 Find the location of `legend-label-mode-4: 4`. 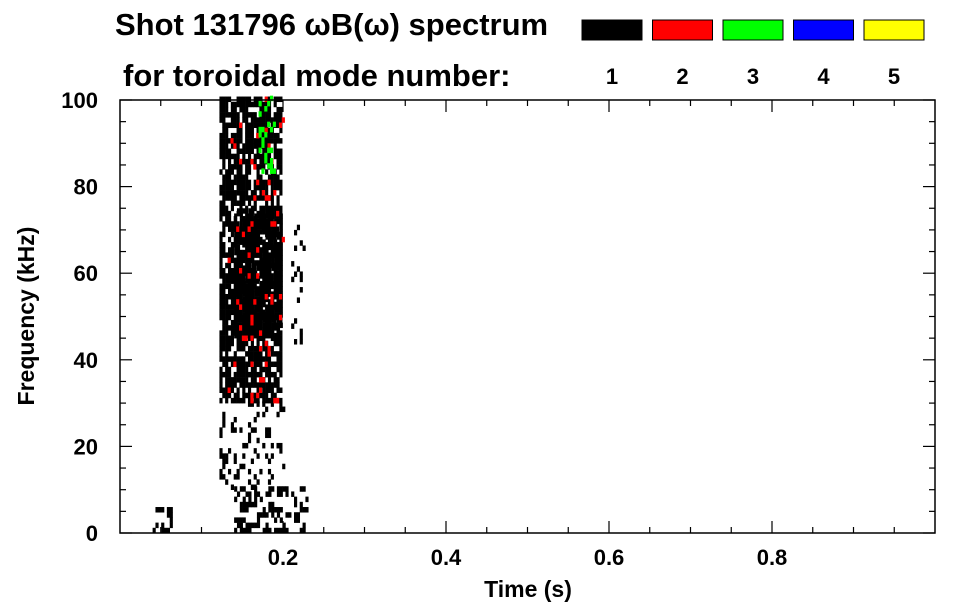

legend-label-mode-4: 4 is located at coordinates (823, 76).